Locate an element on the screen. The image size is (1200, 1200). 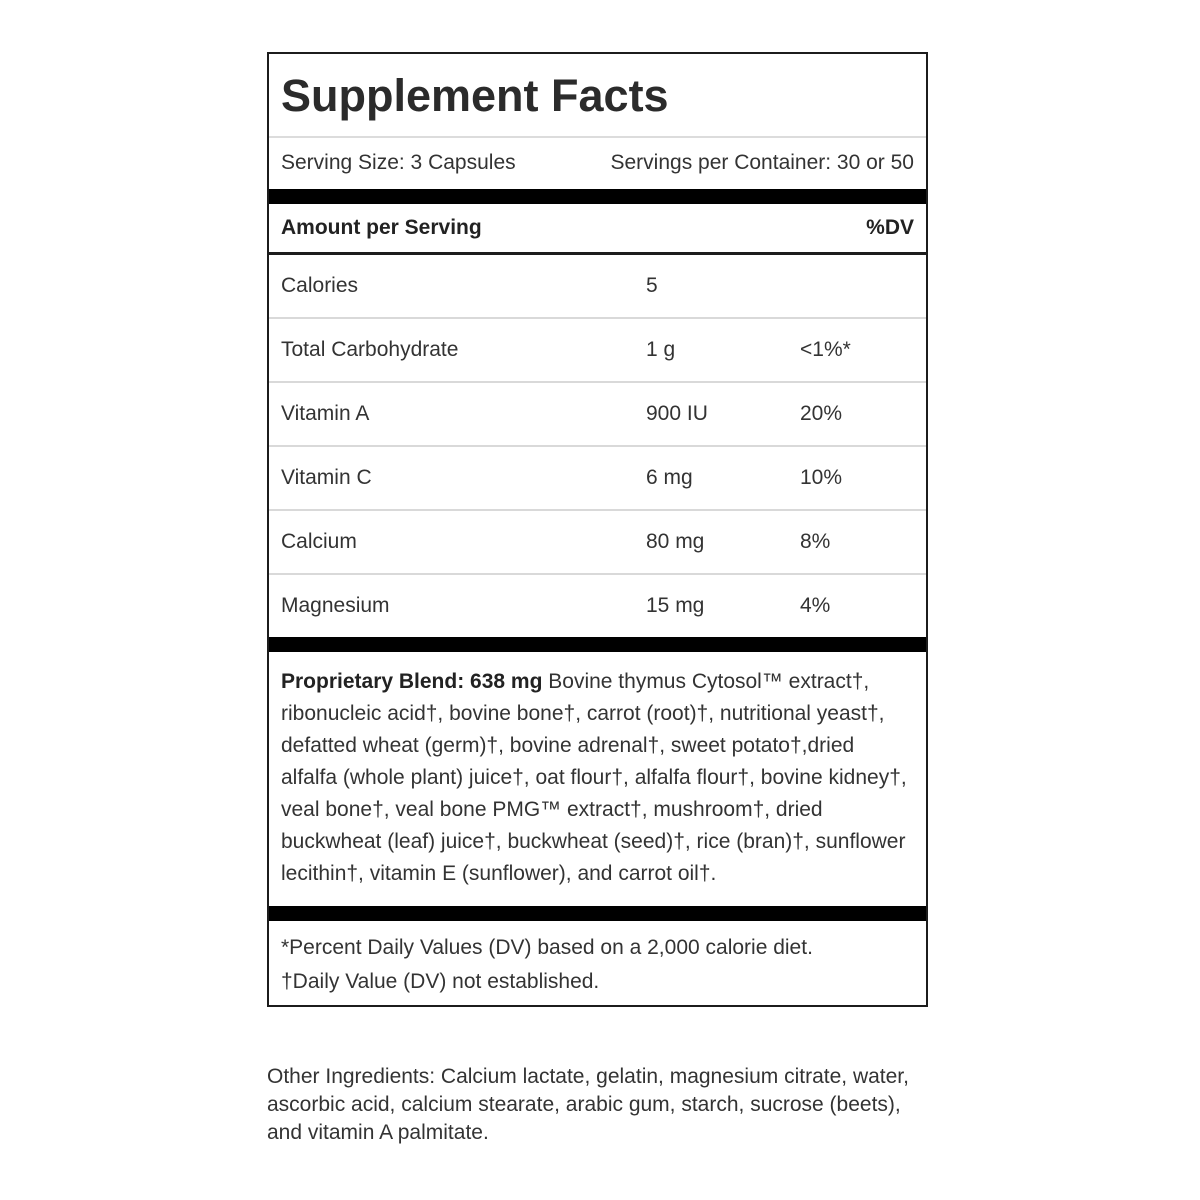
nutrient-dv: 4% is located at coordinates (815, 605).